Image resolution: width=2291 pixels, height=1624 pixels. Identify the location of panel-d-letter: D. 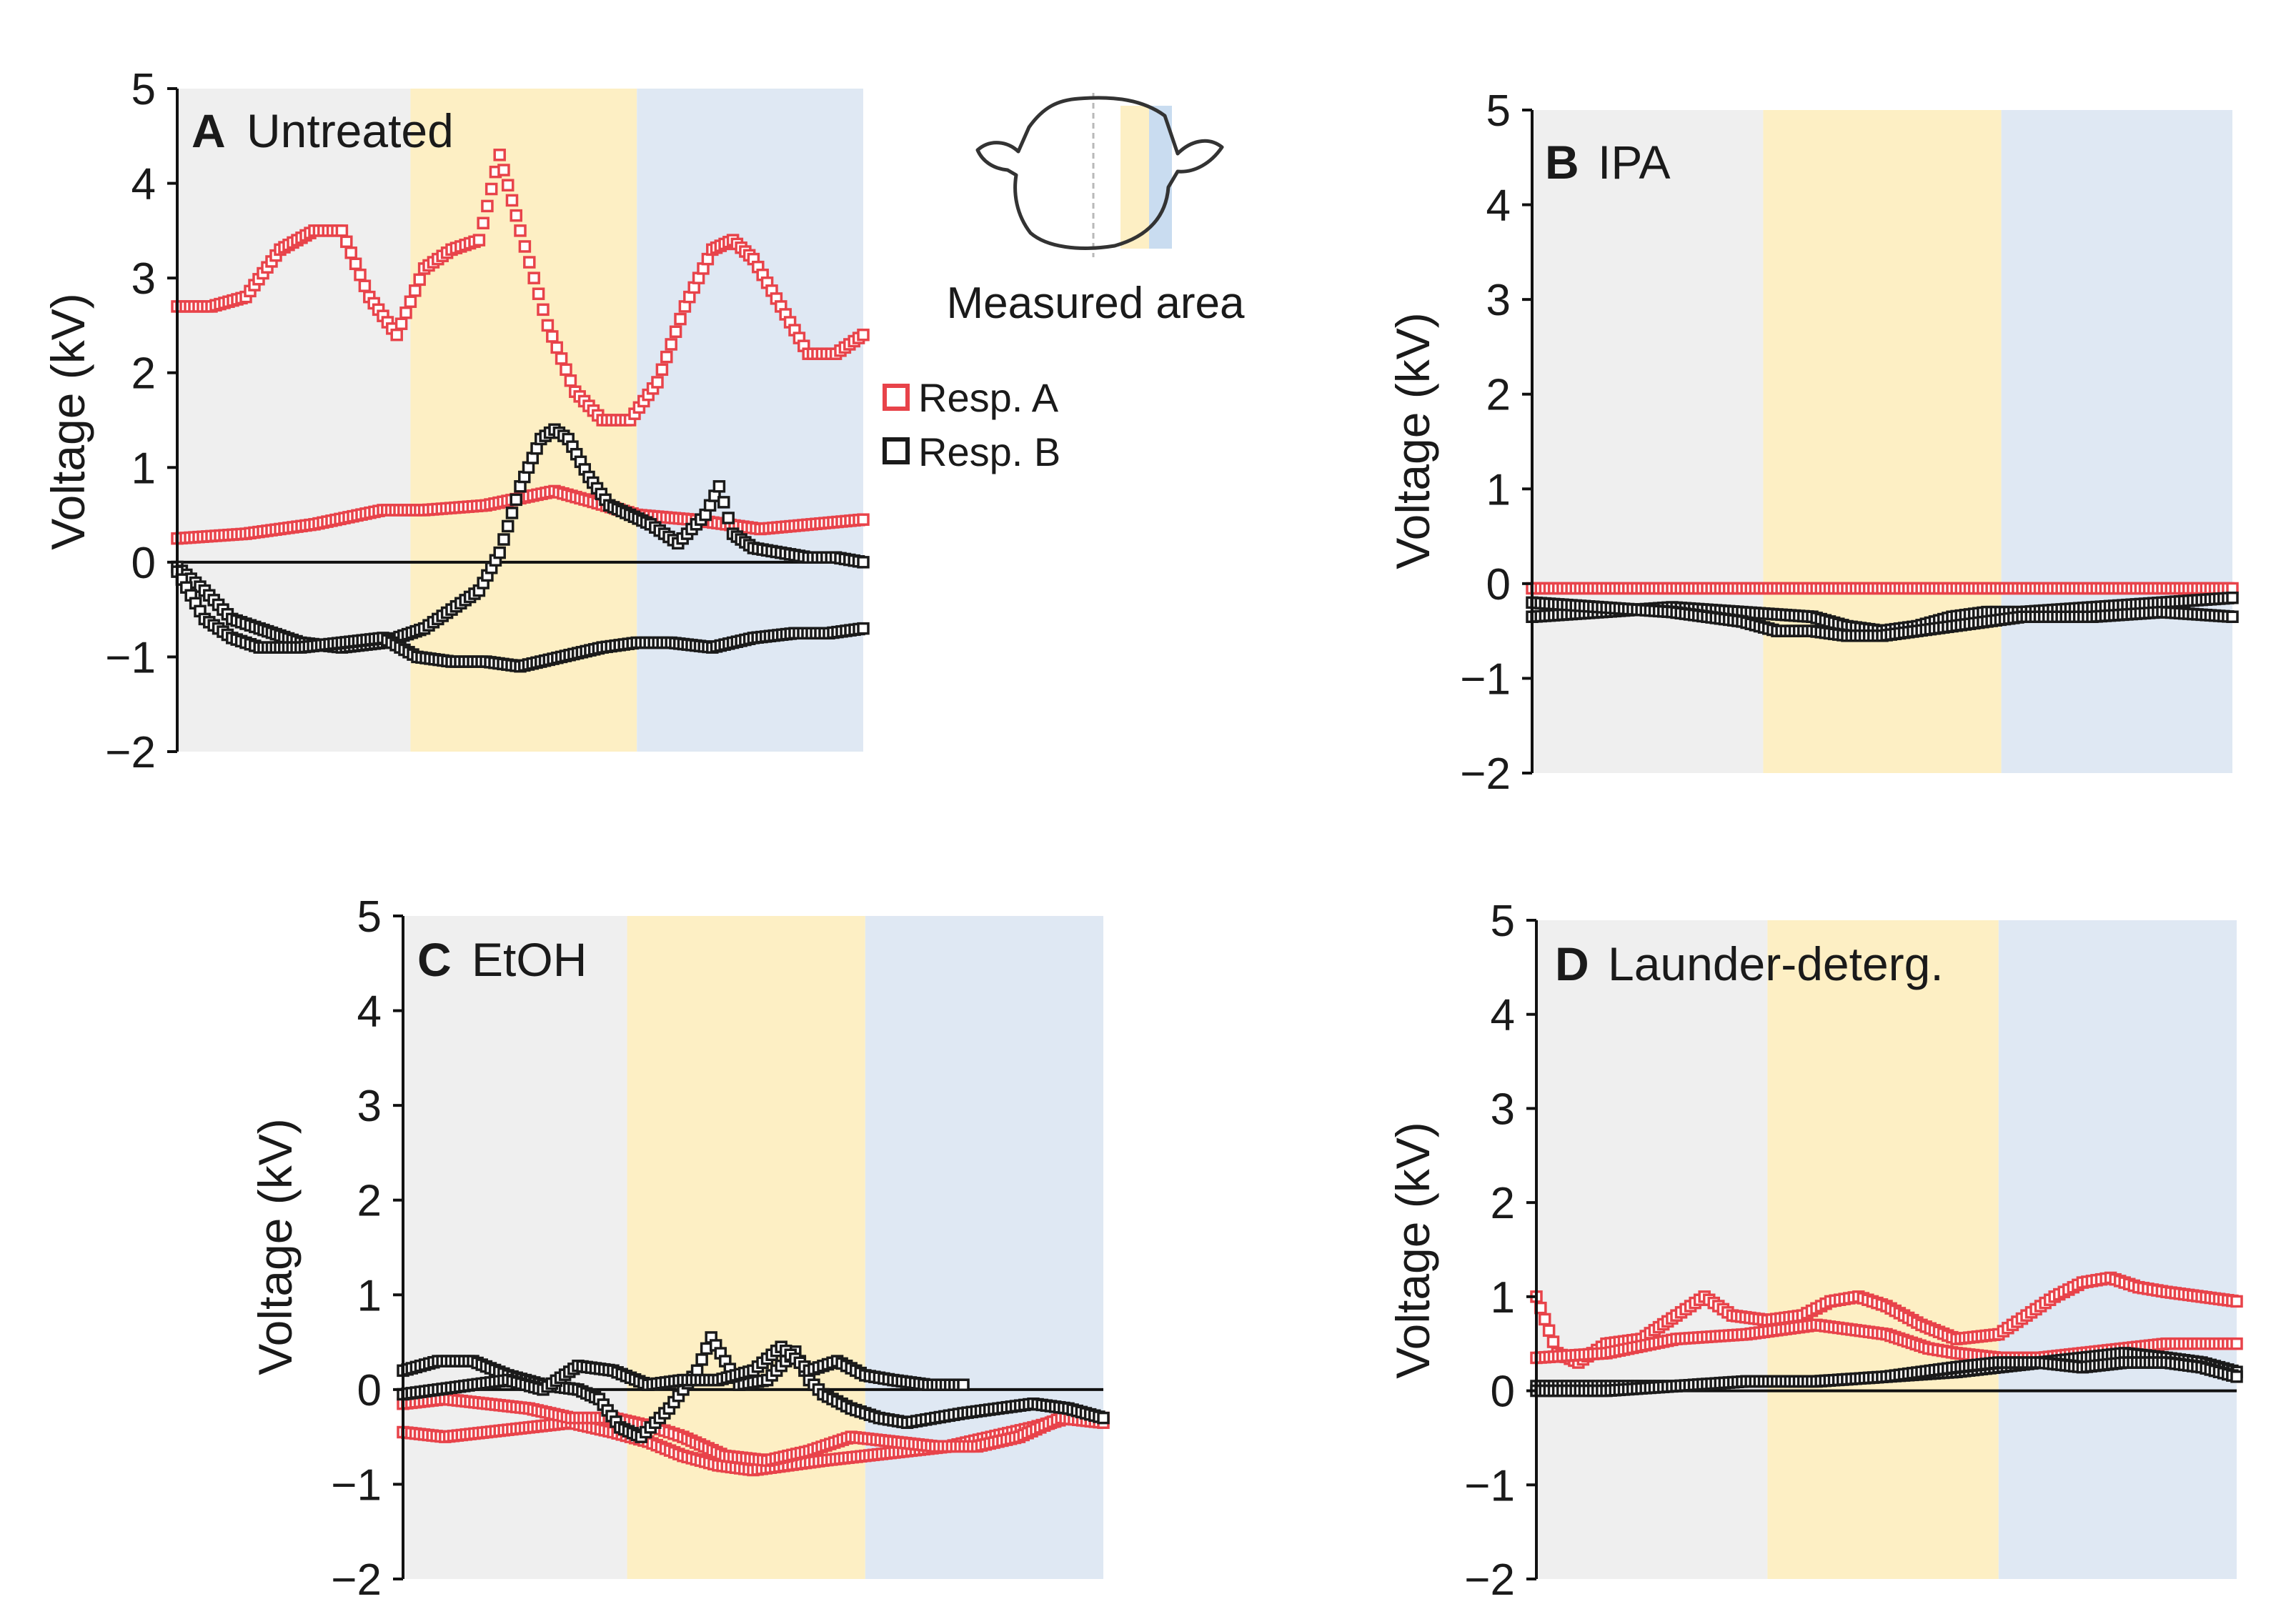
(1572, 964).